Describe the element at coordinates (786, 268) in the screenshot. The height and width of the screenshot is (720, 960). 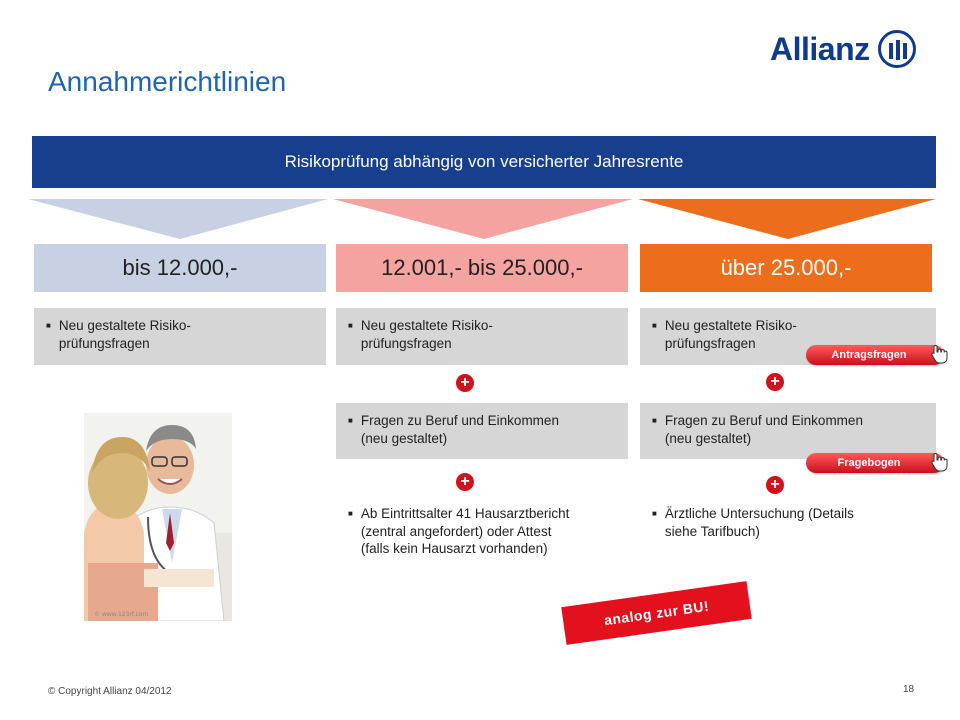
I see `column-header-3: über 25.000,-` at that location.